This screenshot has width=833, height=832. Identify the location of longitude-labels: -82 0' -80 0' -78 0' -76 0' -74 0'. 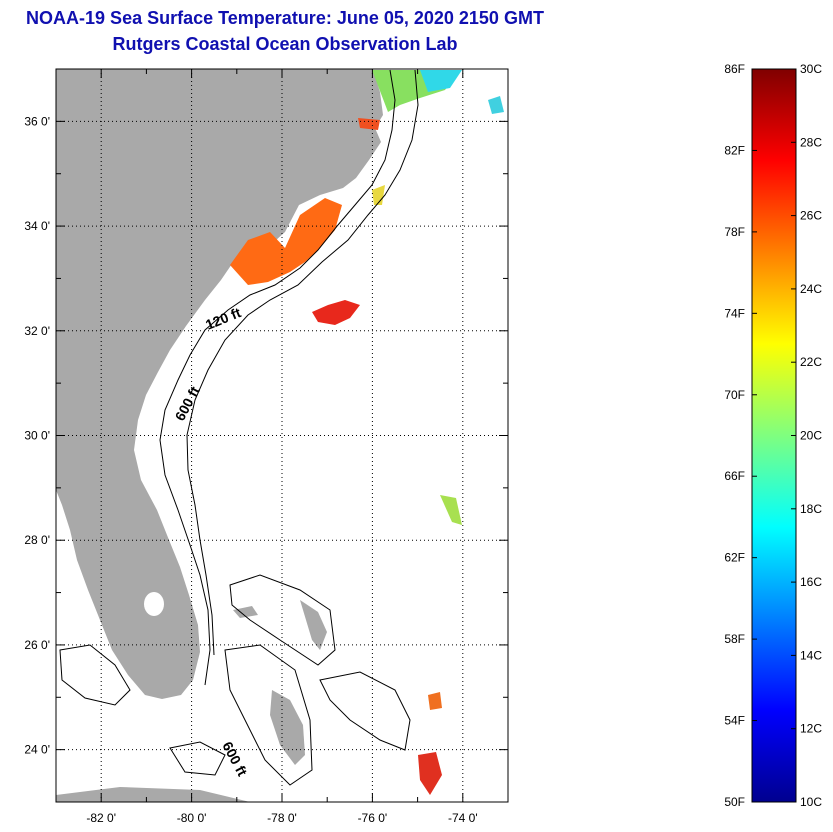
(281, 818).